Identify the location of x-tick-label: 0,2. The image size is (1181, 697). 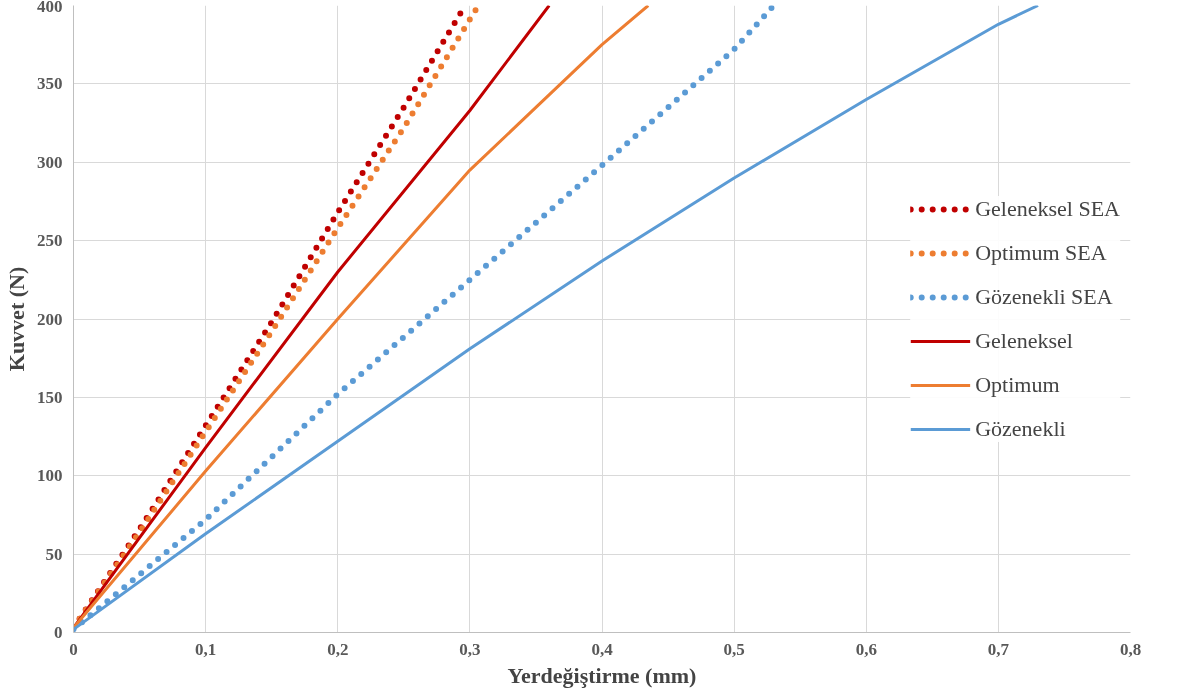
(338, 649).